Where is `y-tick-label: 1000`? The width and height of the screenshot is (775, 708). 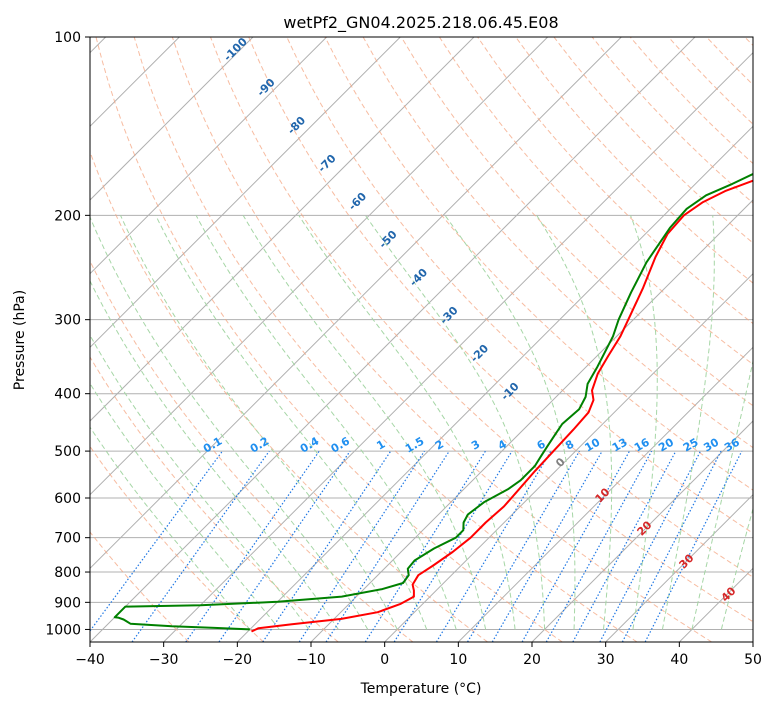
y-tick-label: 1000 is located at coordinates (63, 630).